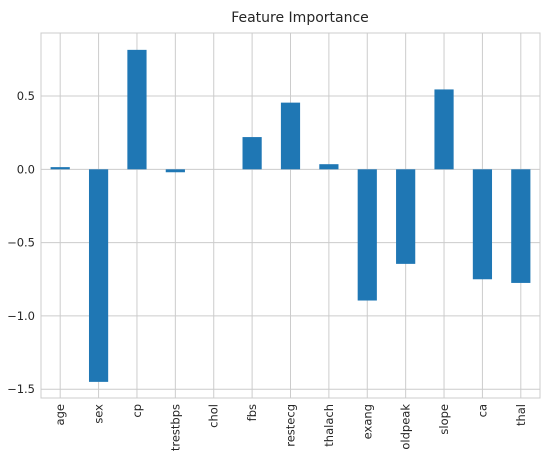 The image size is (548, 464). Describe the element at coordinates (252, 412) in the screenshot. I see `x-tick-label: fbs` at that location.